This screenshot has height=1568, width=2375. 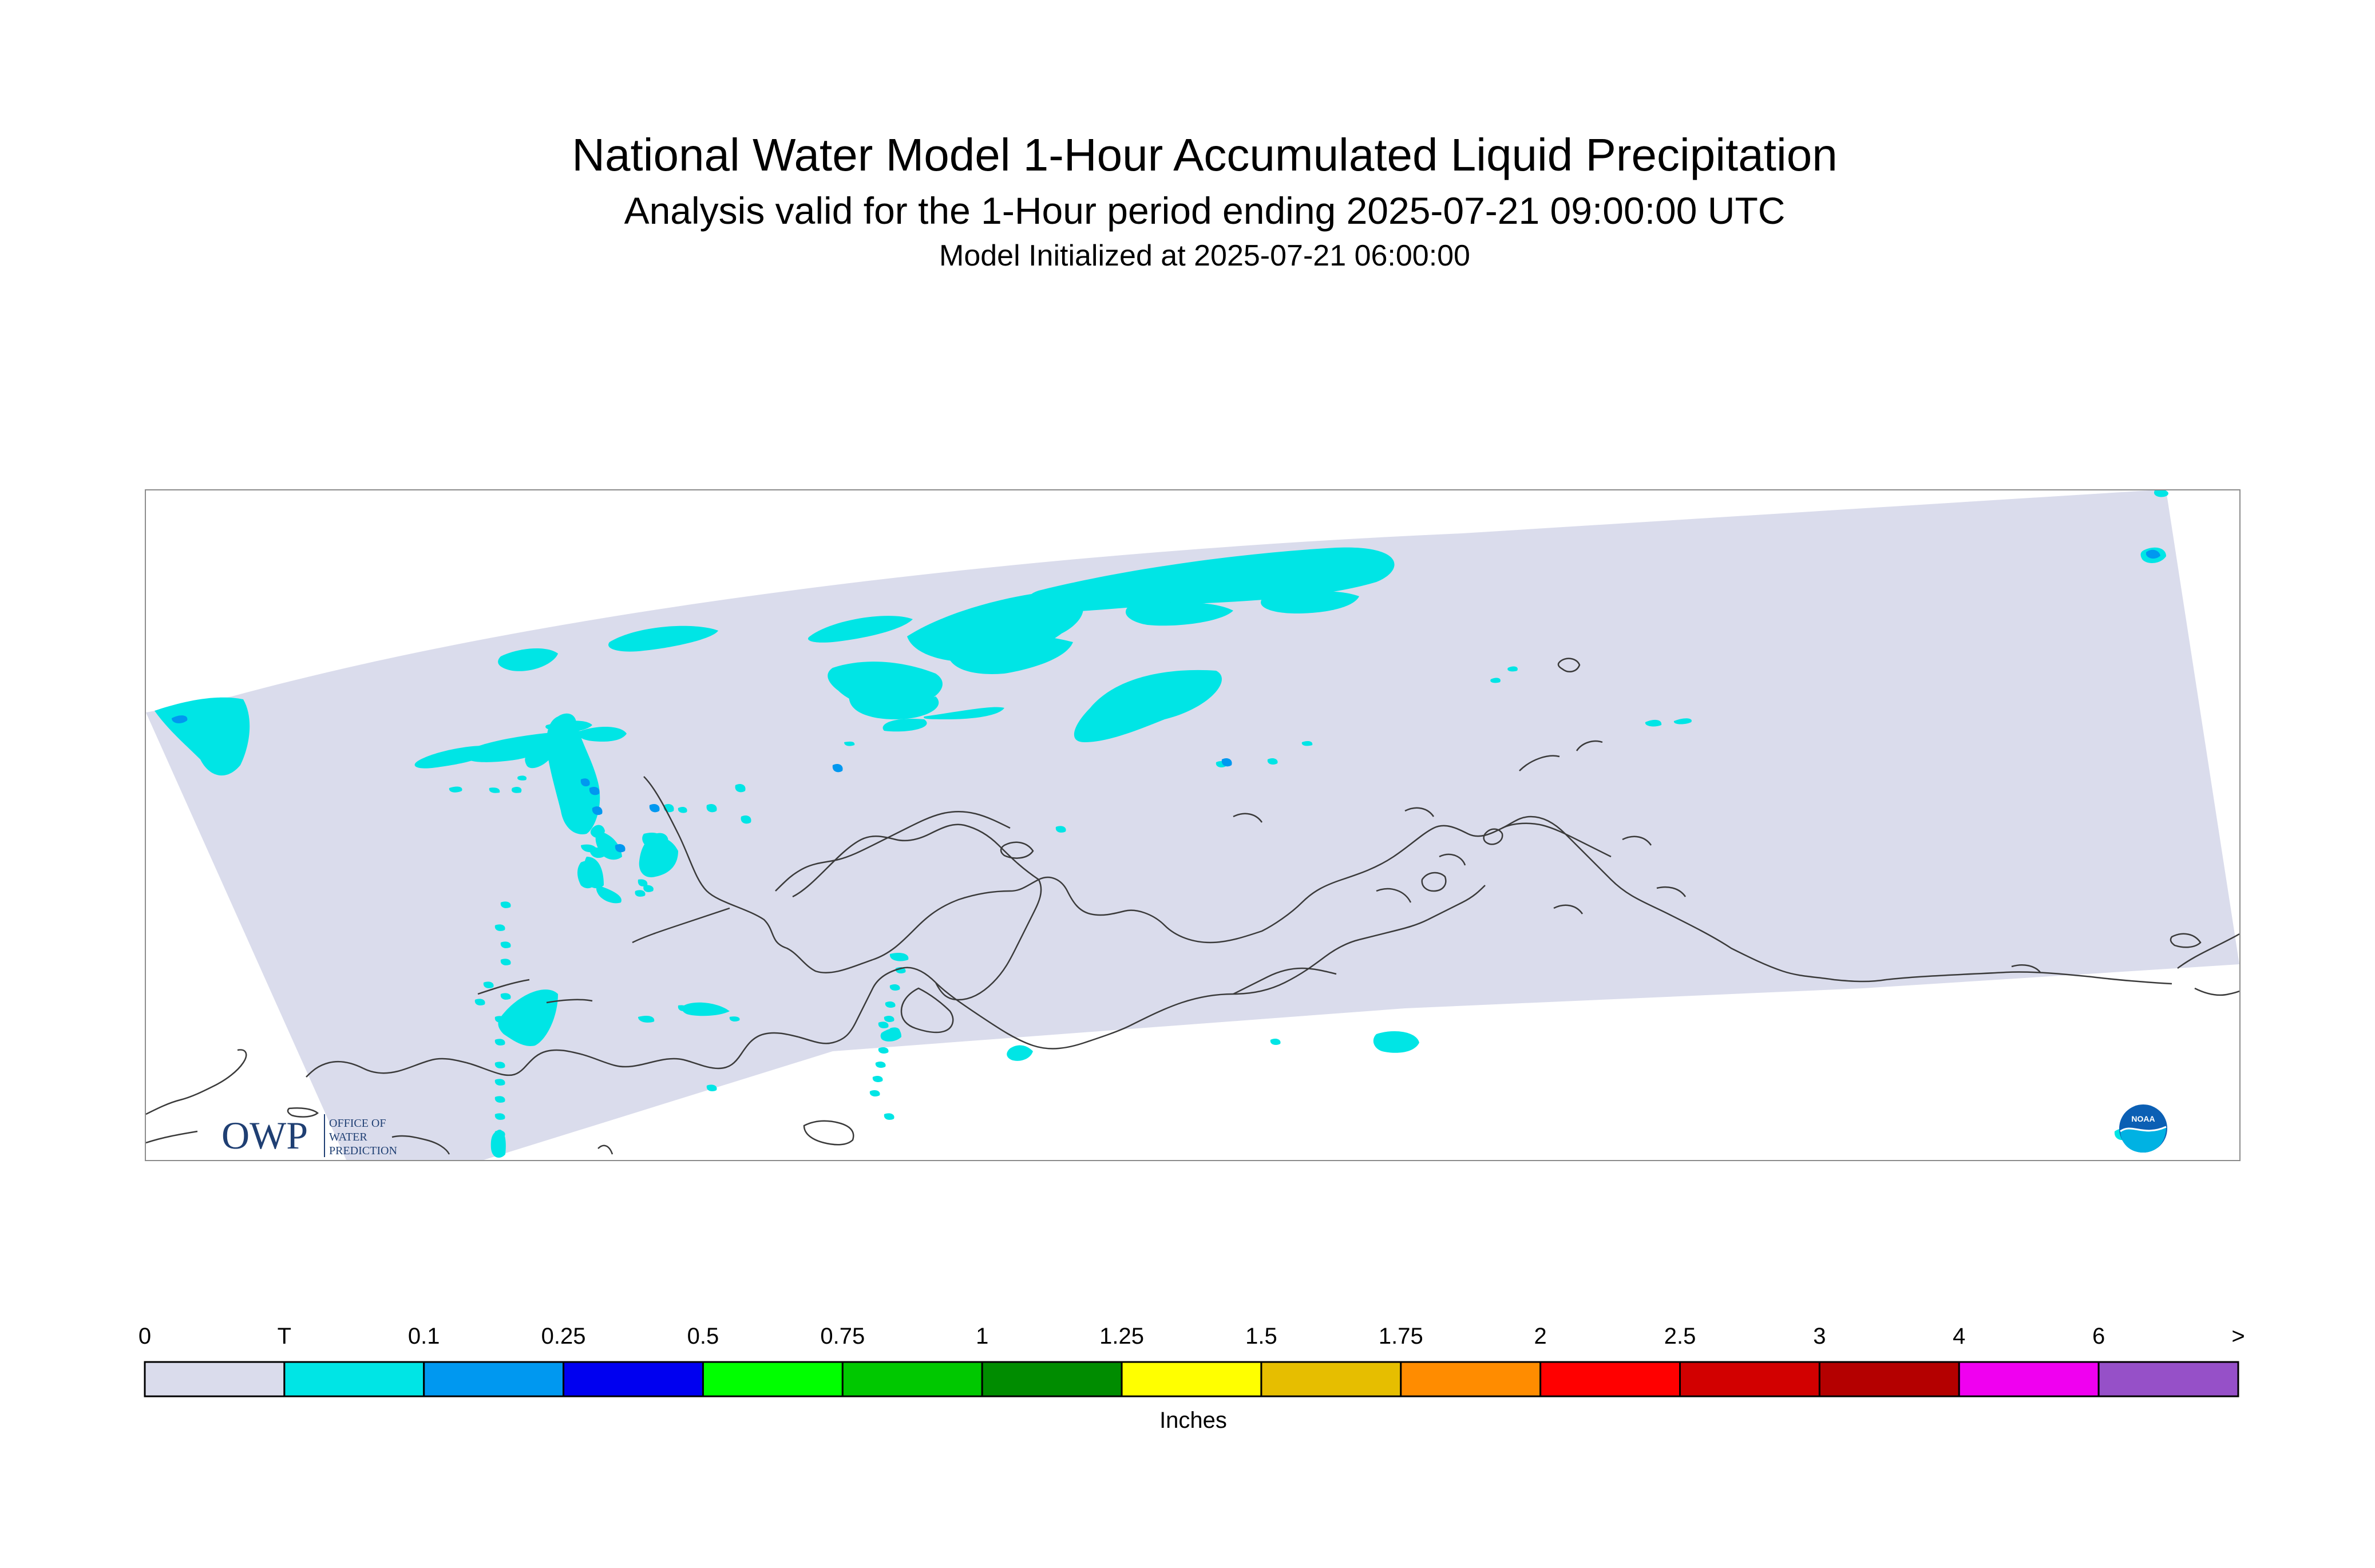 What do you see at coordinates (358, 1123) in the screenshot?
I see `owp-logo-line1: OFFICE OF` at bounding box center [358, 1123].